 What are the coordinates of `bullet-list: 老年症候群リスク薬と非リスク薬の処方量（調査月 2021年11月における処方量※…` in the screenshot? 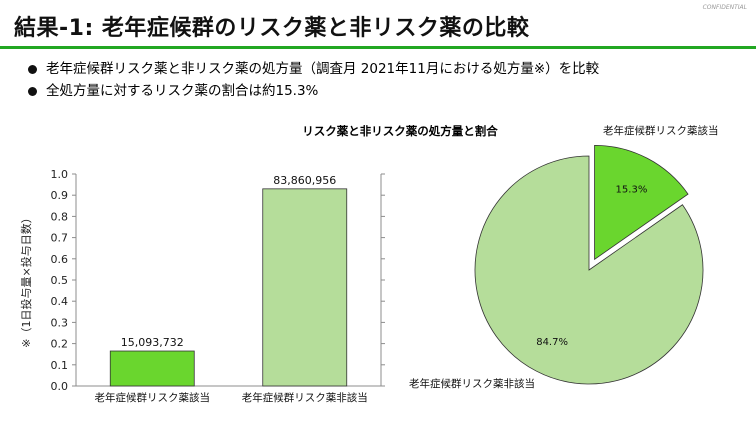 It's located at (313, 80).